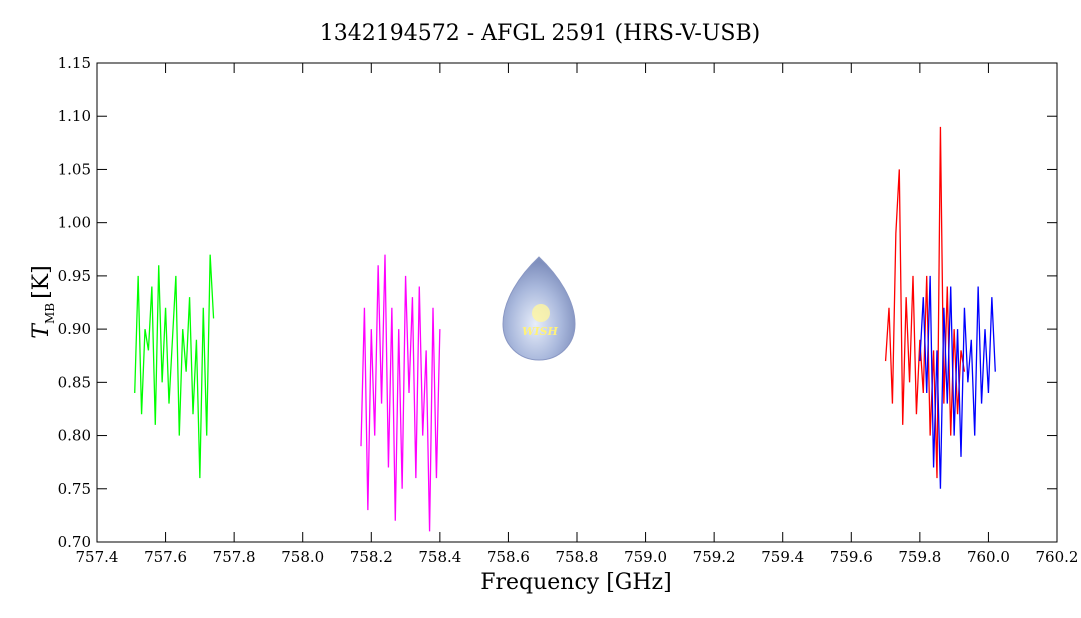  Describe the element at coordinates (74, 63) in the screenshot. I see `y-tick-label: 1.15` at that location.